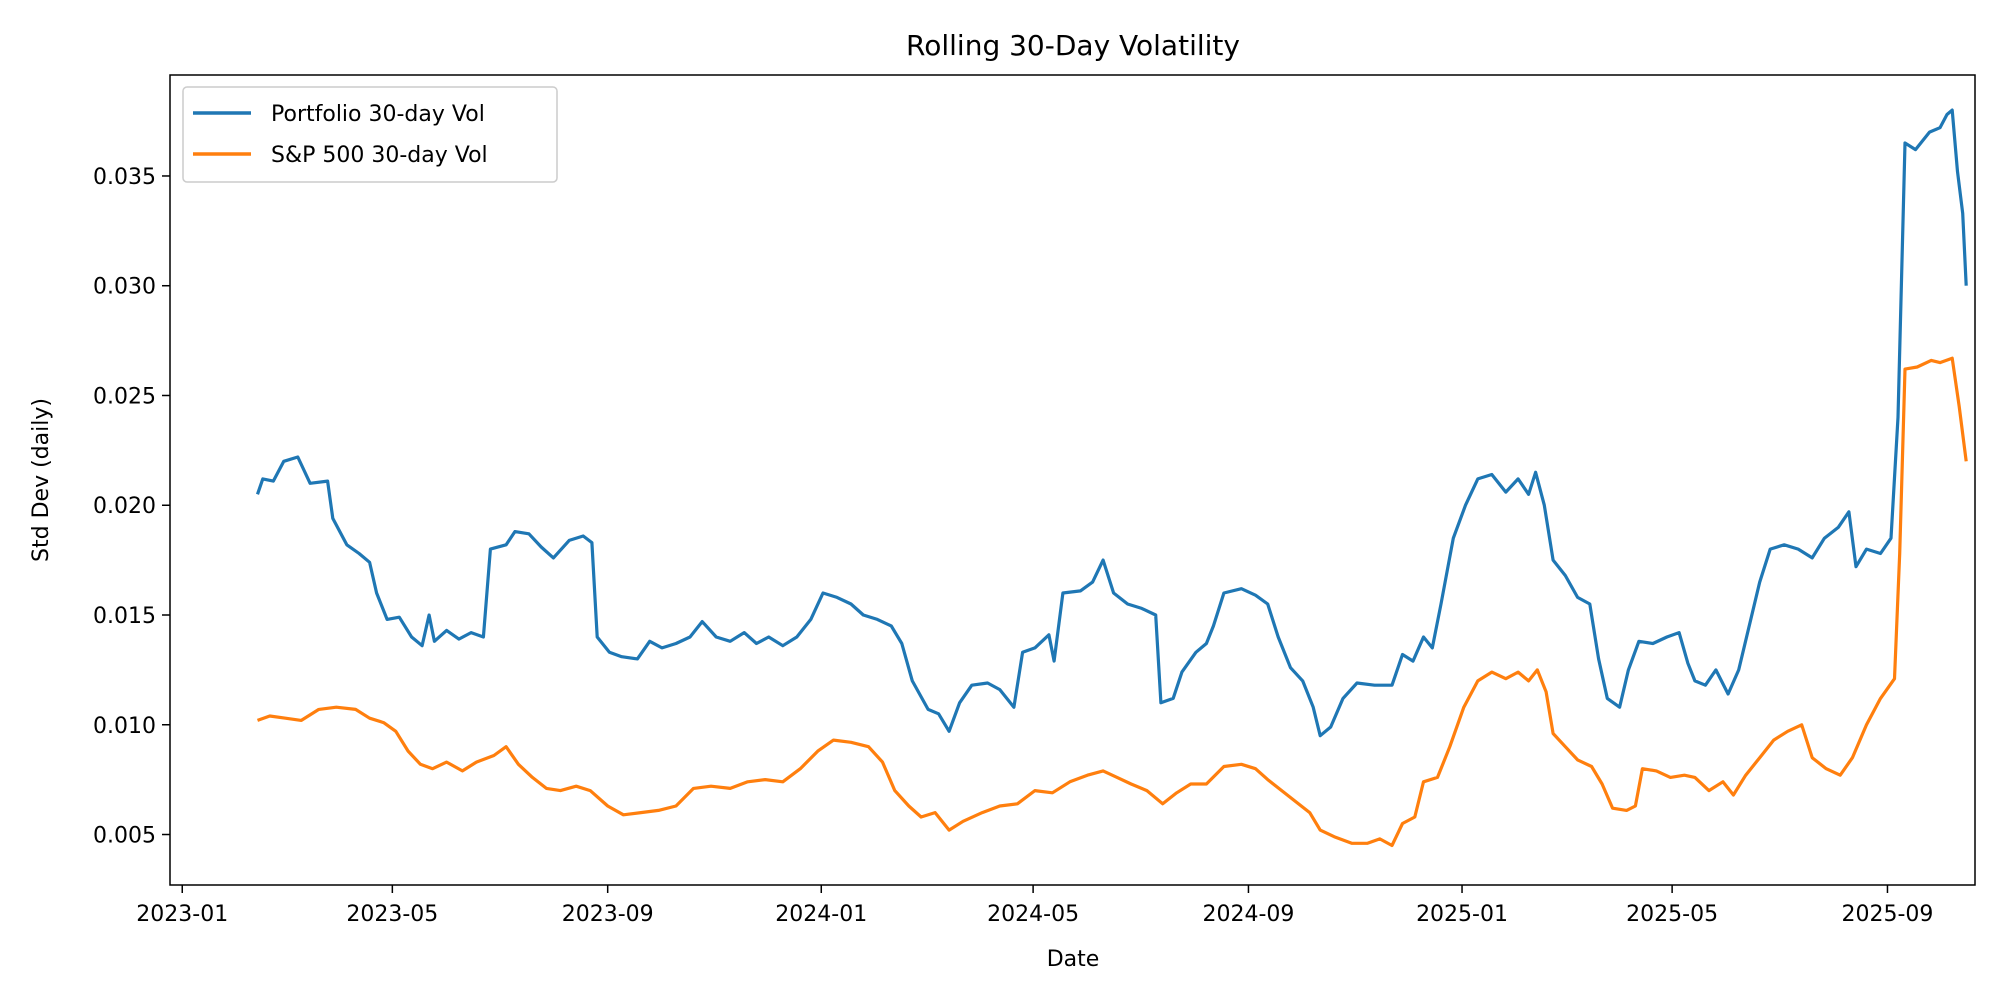 The width and height of the screenshot is (2000, 1000). I want to click on legend-label-sp500: S&P 500 30-day Vol, so click(379, 155).